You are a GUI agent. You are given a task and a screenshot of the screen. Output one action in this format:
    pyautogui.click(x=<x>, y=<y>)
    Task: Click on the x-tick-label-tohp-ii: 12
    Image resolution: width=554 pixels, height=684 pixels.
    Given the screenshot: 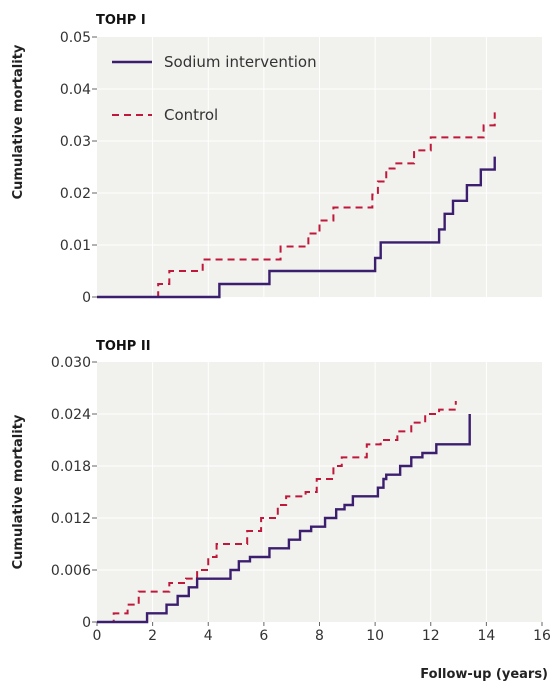 What is the action you would take?
    pyautogui.click(x=431, y=636)
    